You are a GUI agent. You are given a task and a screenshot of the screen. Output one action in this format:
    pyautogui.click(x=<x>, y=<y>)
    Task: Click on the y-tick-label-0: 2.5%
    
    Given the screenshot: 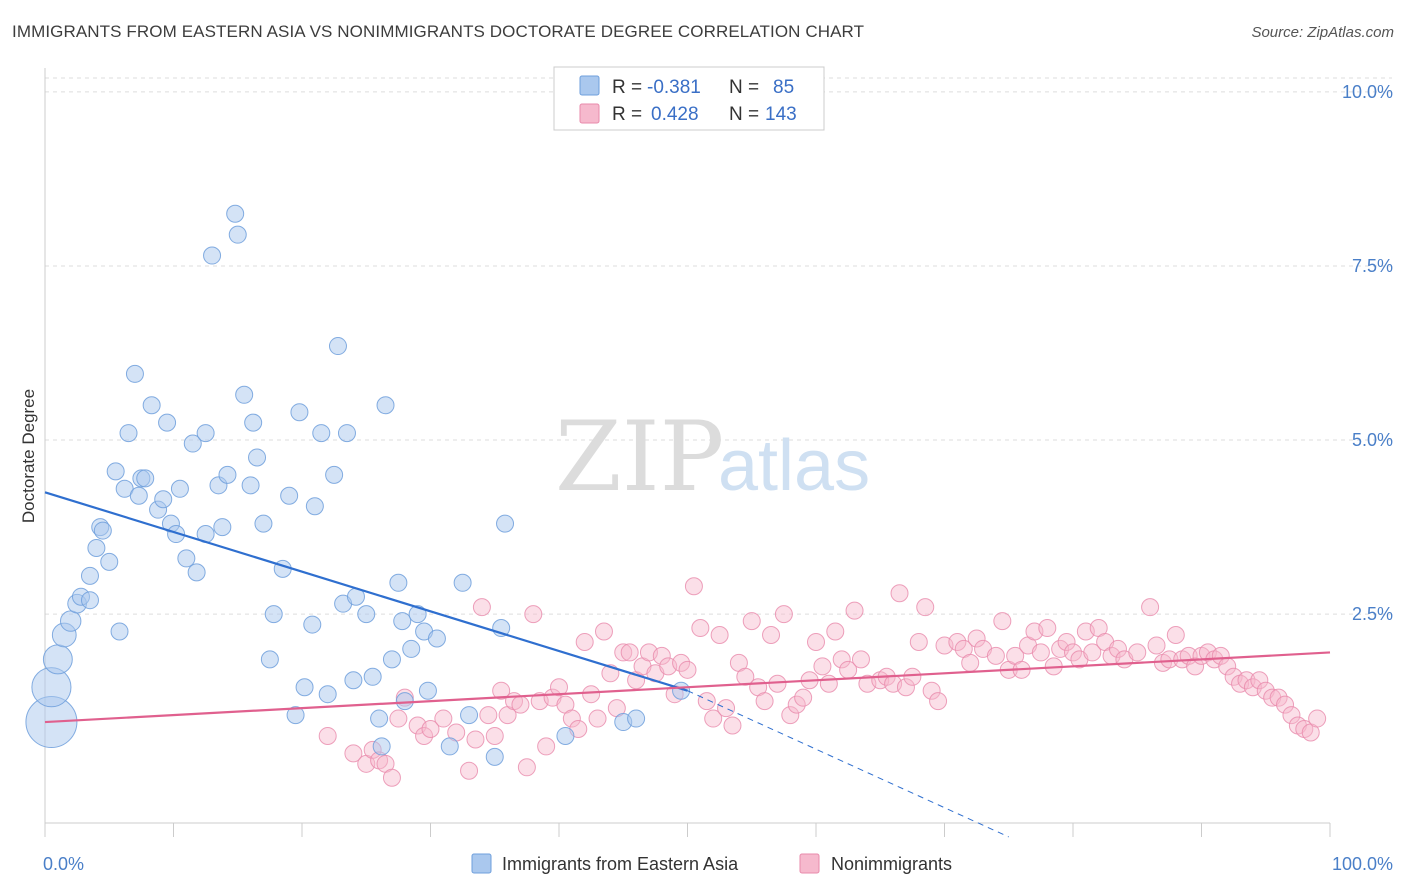 What is the action you would take?
    pyautogui.click(x=1372, y=614)
    